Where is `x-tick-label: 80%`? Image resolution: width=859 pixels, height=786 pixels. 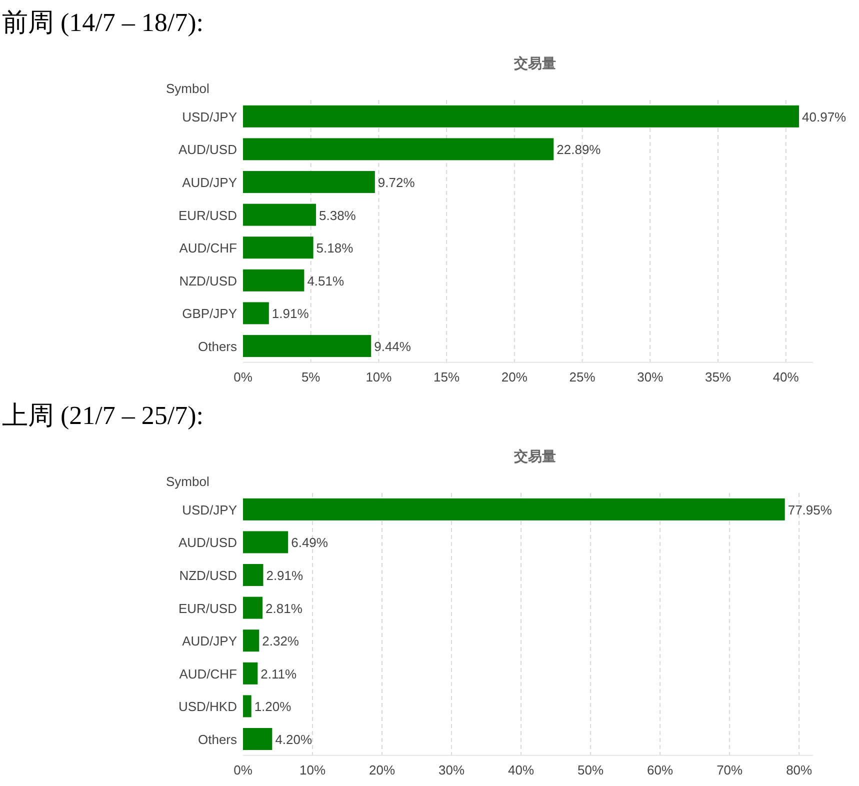
x-tick-label: 80% is located at coordinates (799, 770).